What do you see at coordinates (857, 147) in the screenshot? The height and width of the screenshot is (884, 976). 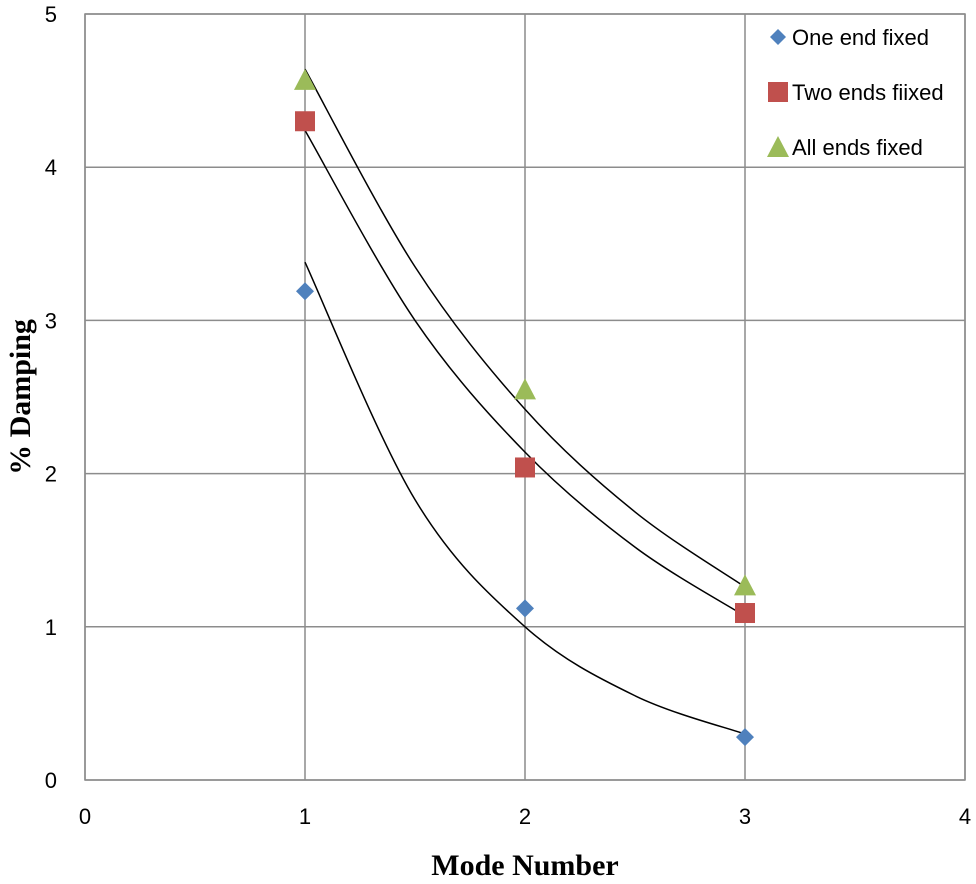 I see `legend-label: All ends fixed` at bounding box center [857, 147].